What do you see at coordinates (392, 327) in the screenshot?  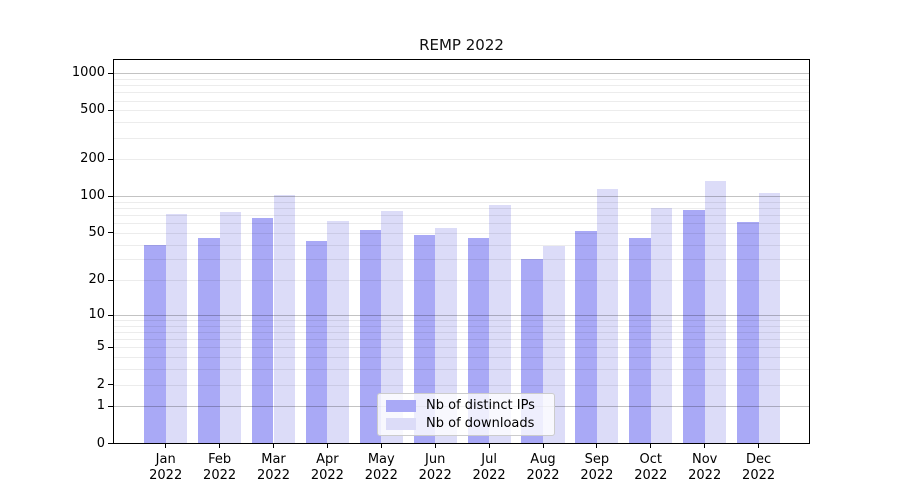 I see `bar-nb-of-downloads-may` at bounding box center [392, 327].